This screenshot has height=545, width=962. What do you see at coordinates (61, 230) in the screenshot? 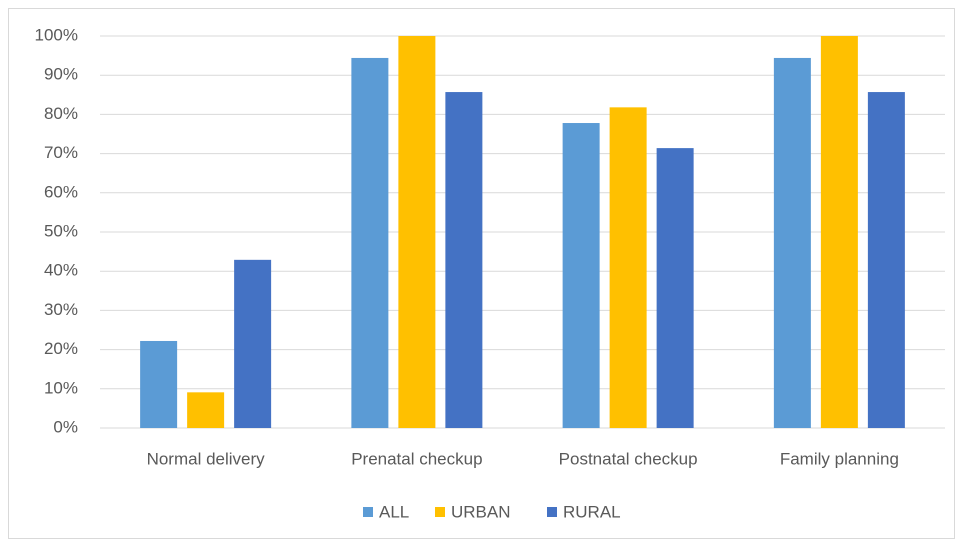
I see `y-tick-label: 50%` at bounding box center [61, 230].